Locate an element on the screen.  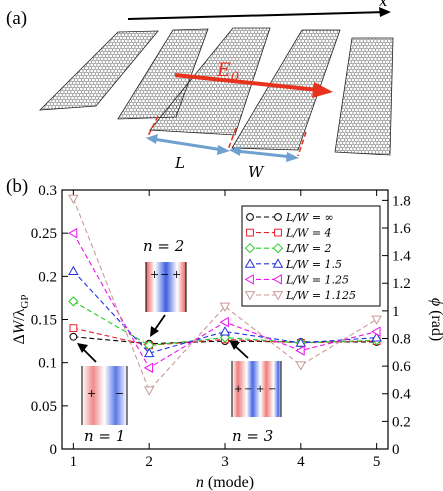
legend-entry: L/W = ∞ is located at coordinates (309, 217).